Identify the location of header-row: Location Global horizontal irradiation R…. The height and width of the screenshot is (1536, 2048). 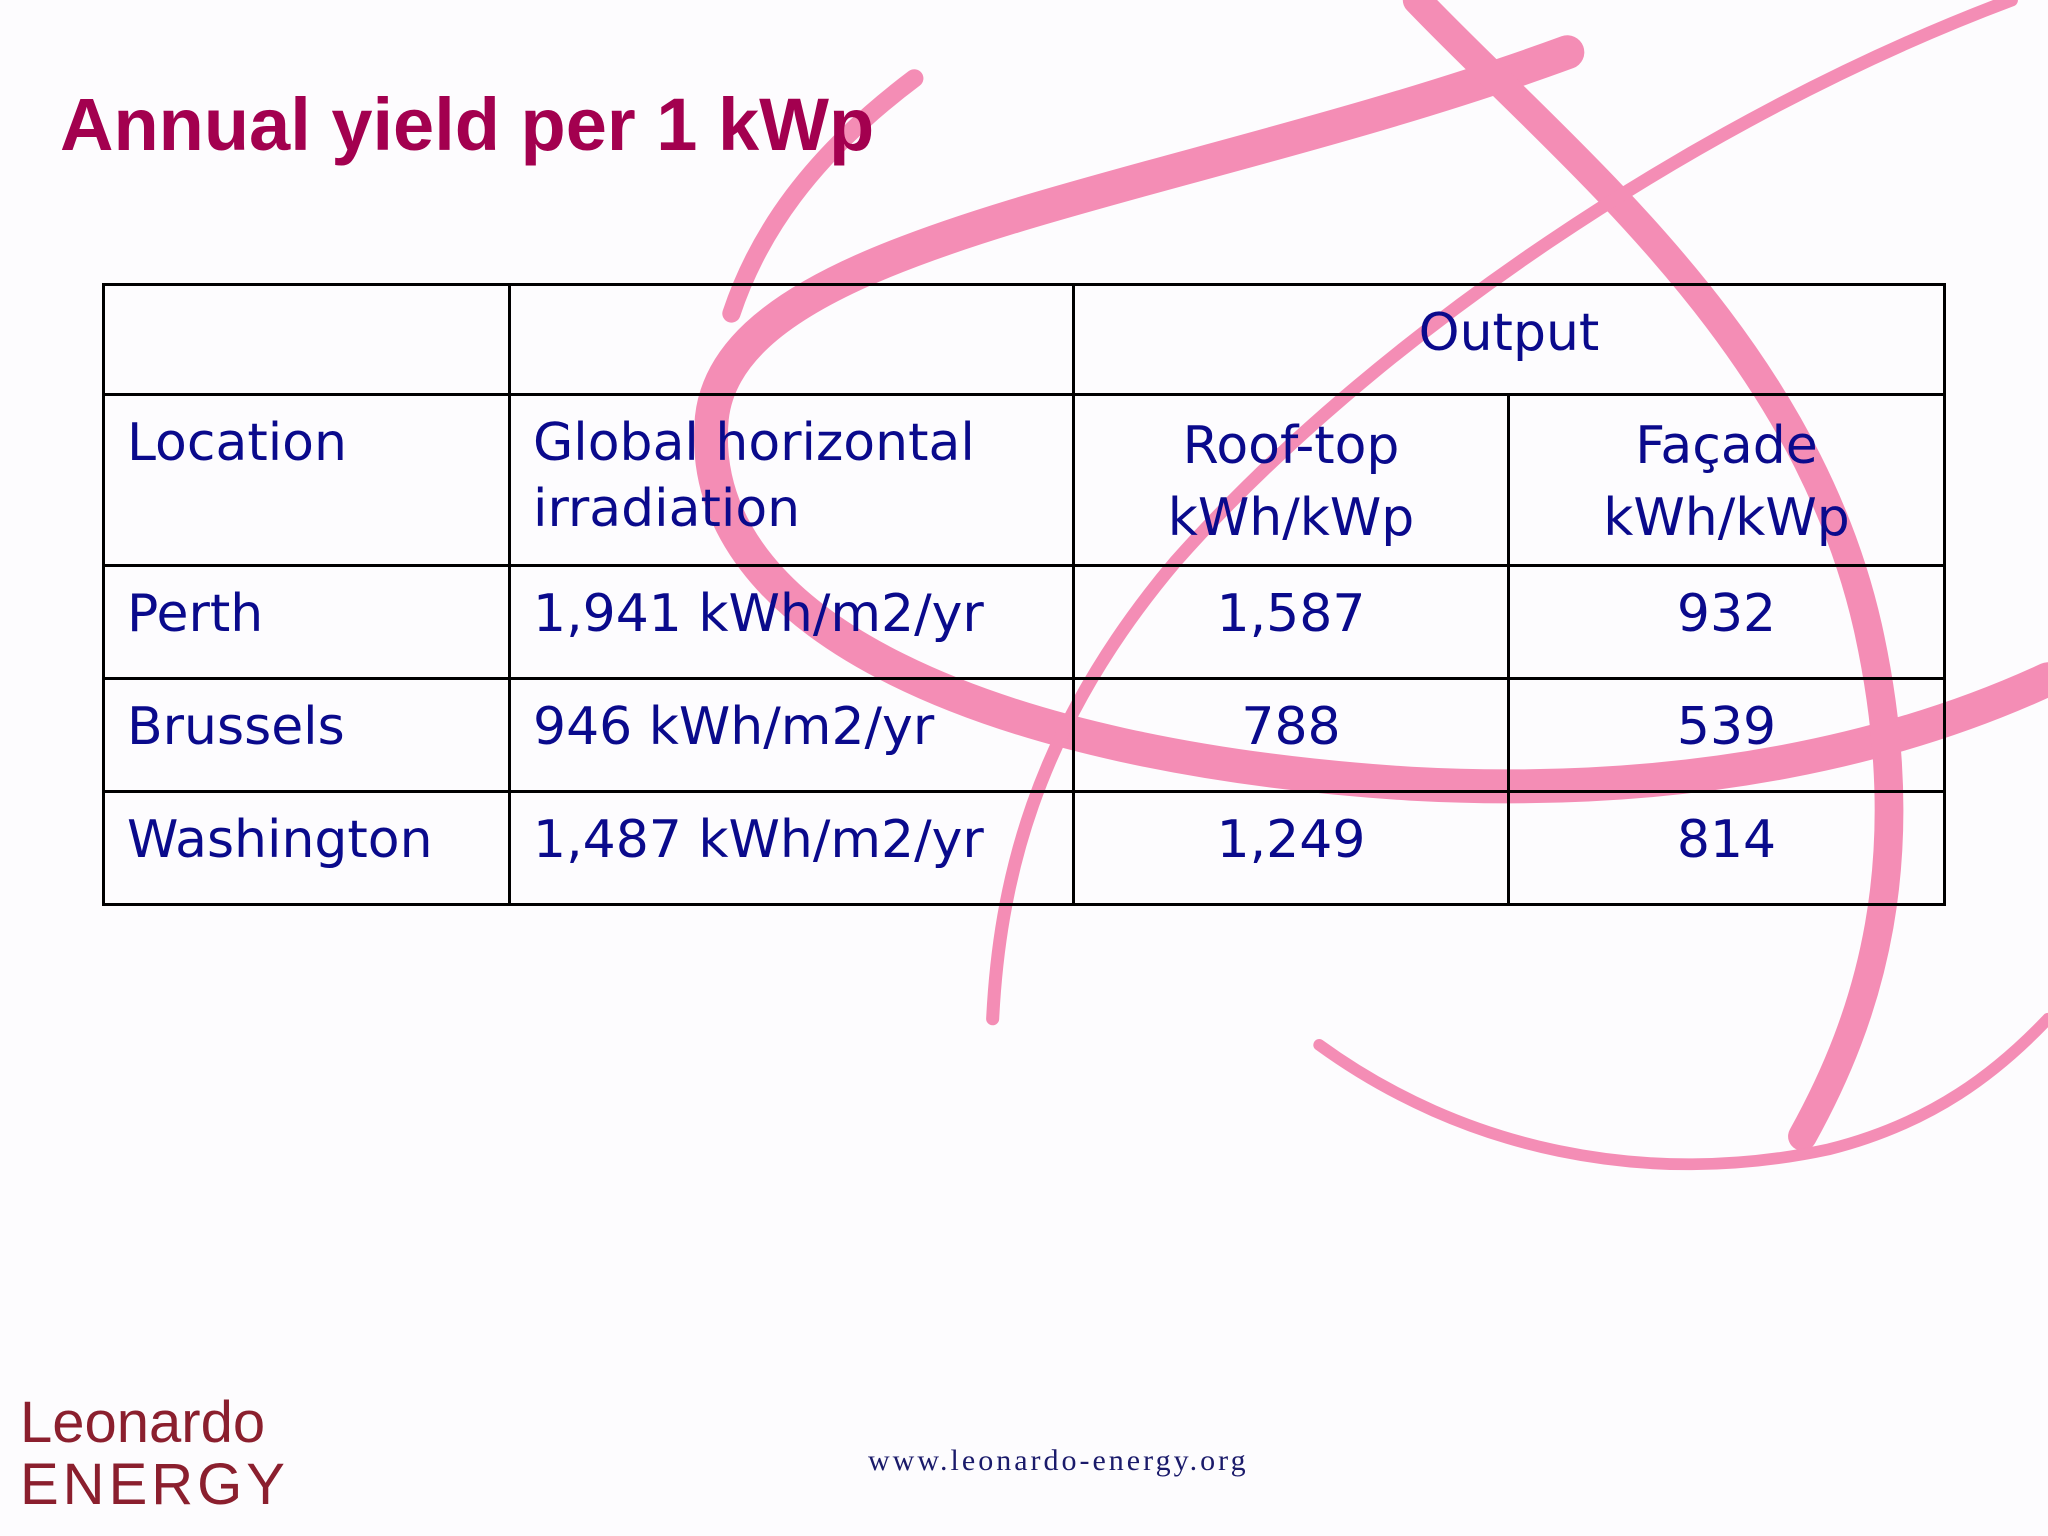
(1024, 480).